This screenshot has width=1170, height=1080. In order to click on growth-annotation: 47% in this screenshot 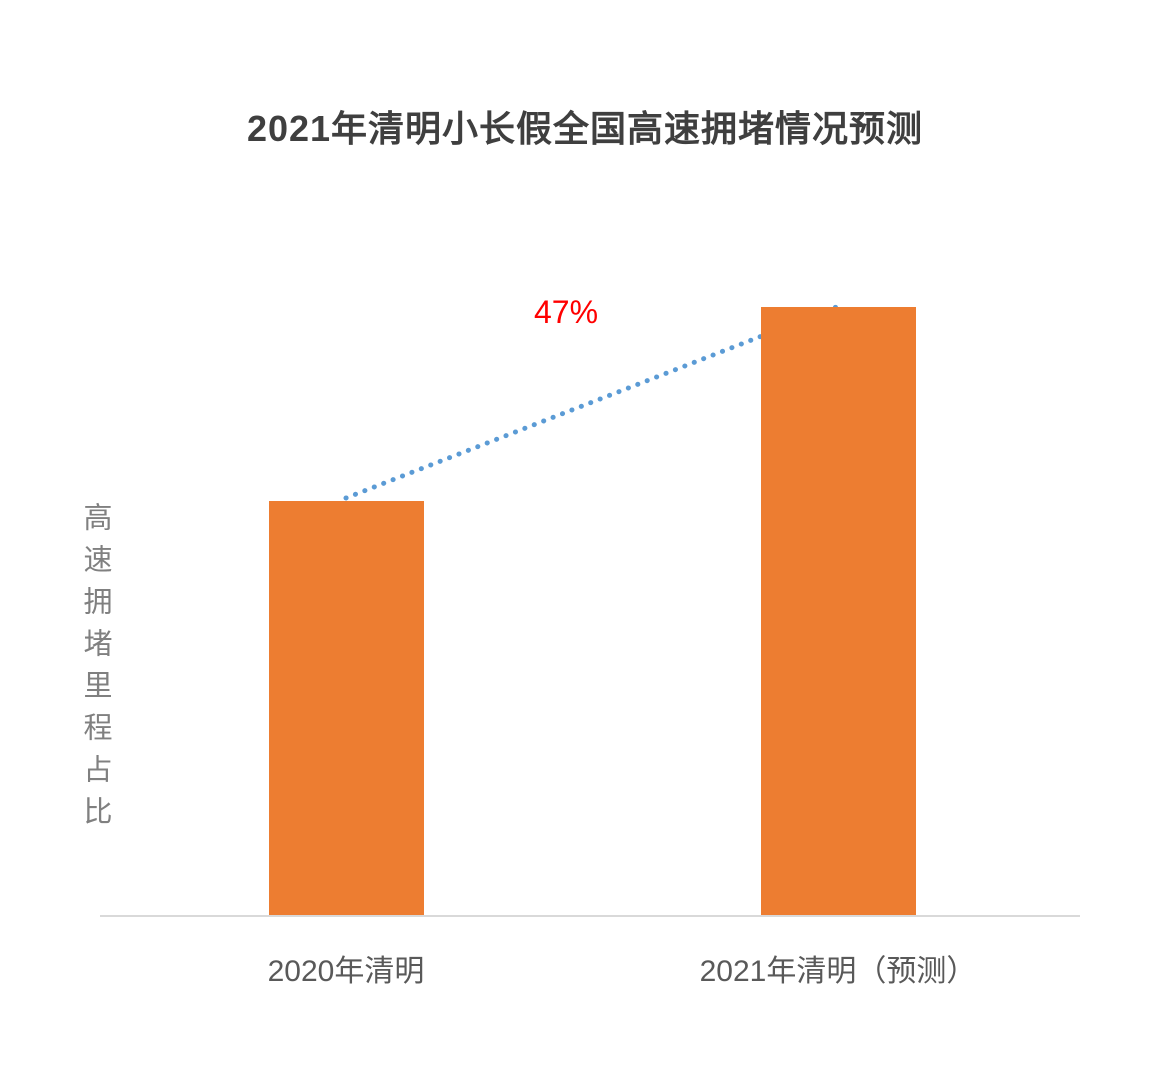, I will do `click(566, 312)`.